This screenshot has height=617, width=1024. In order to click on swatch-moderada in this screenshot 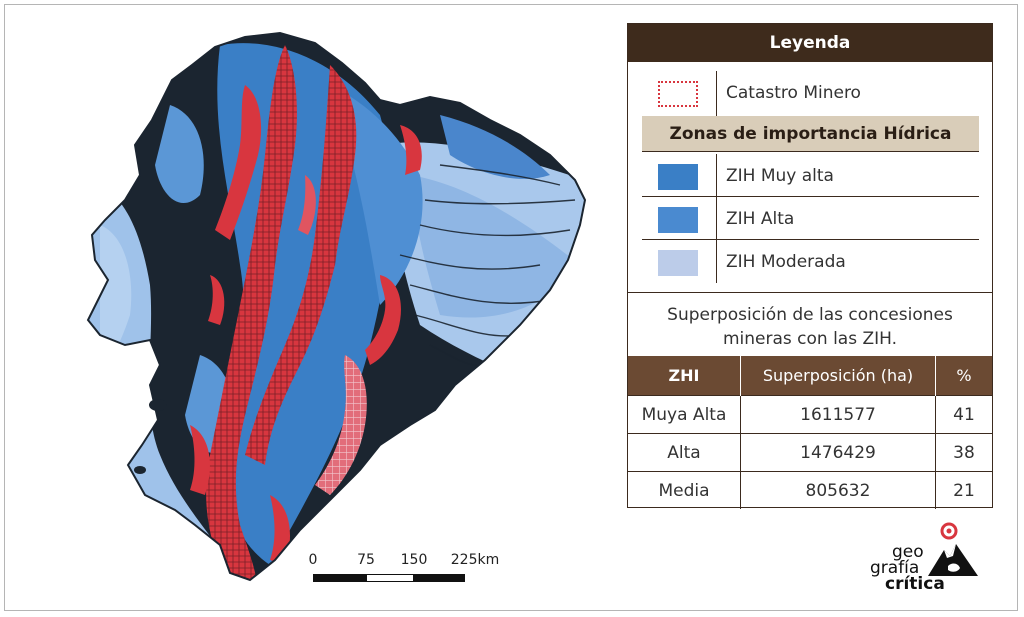, I will do `click(678, 263)`.